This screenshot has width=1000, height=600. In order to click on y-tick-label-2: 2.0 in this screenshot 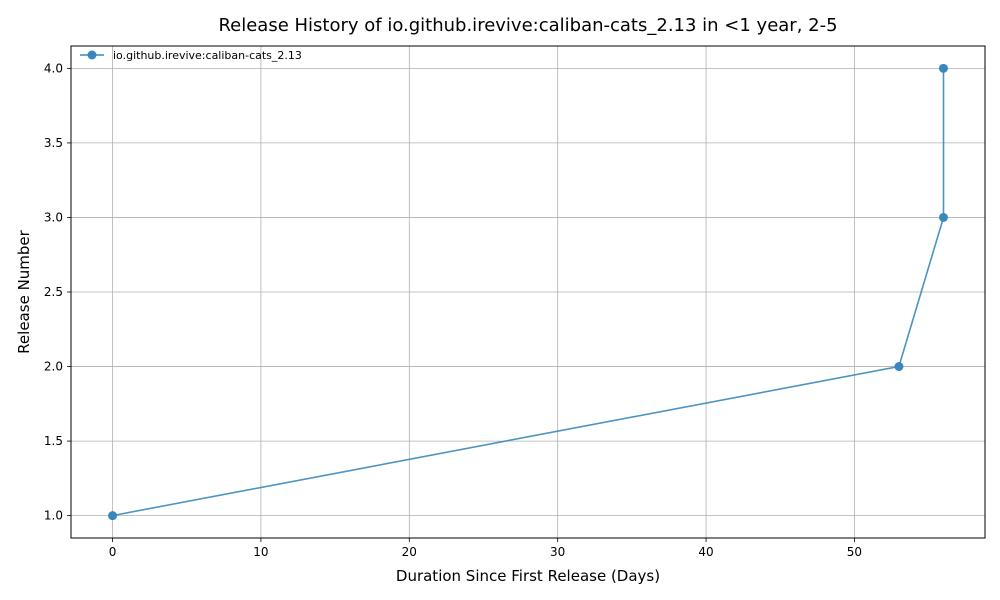, I will do `click(53, 367)`.